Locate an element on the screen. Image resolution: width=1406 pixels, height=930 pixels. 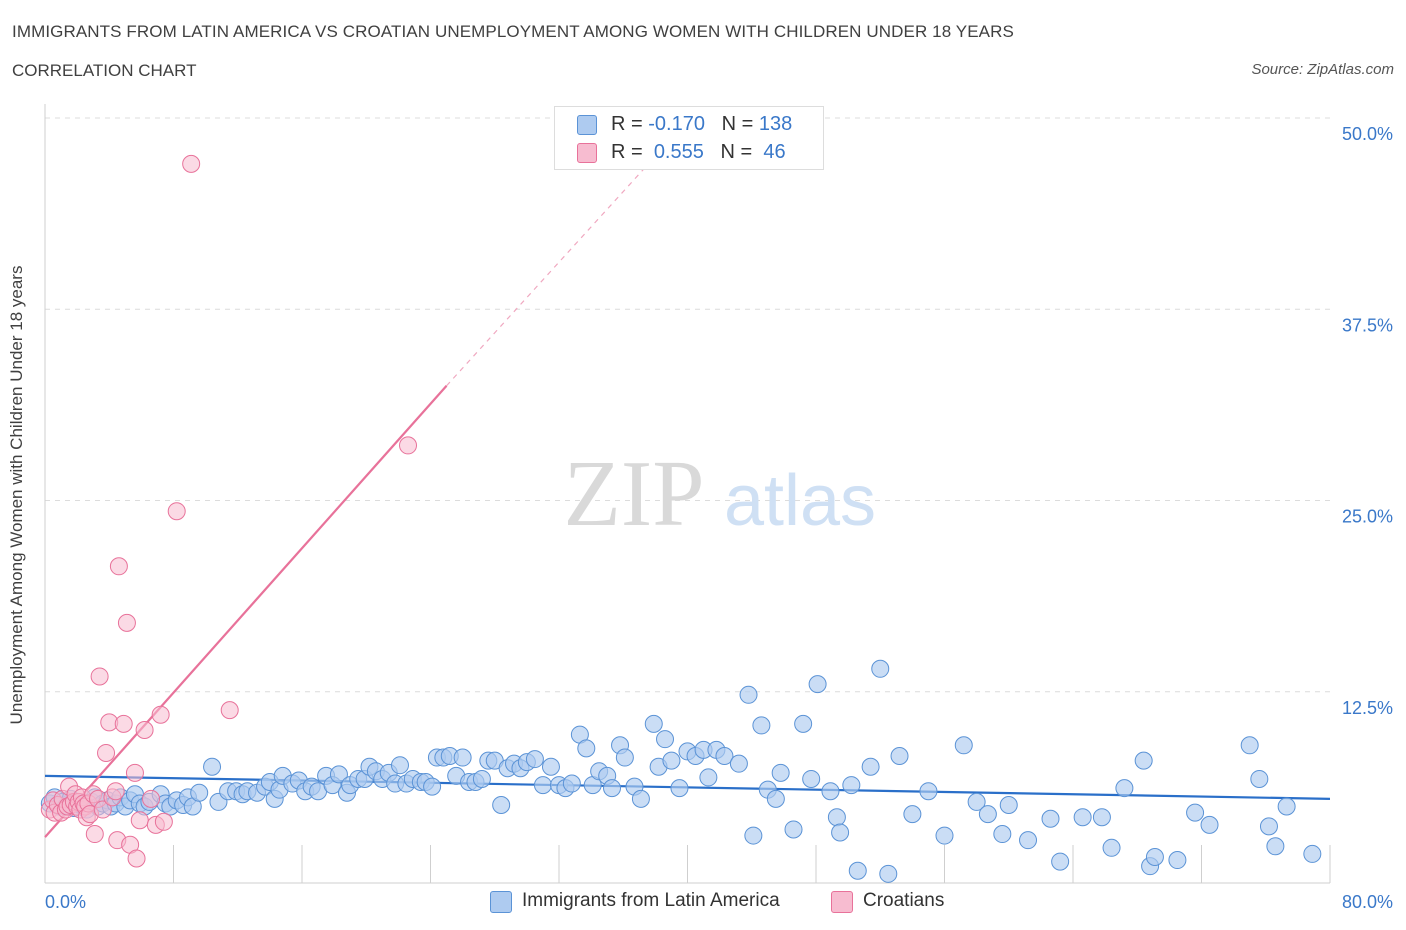
x-tick-label-max: 80.0% is located at coordinates (1367, 902).